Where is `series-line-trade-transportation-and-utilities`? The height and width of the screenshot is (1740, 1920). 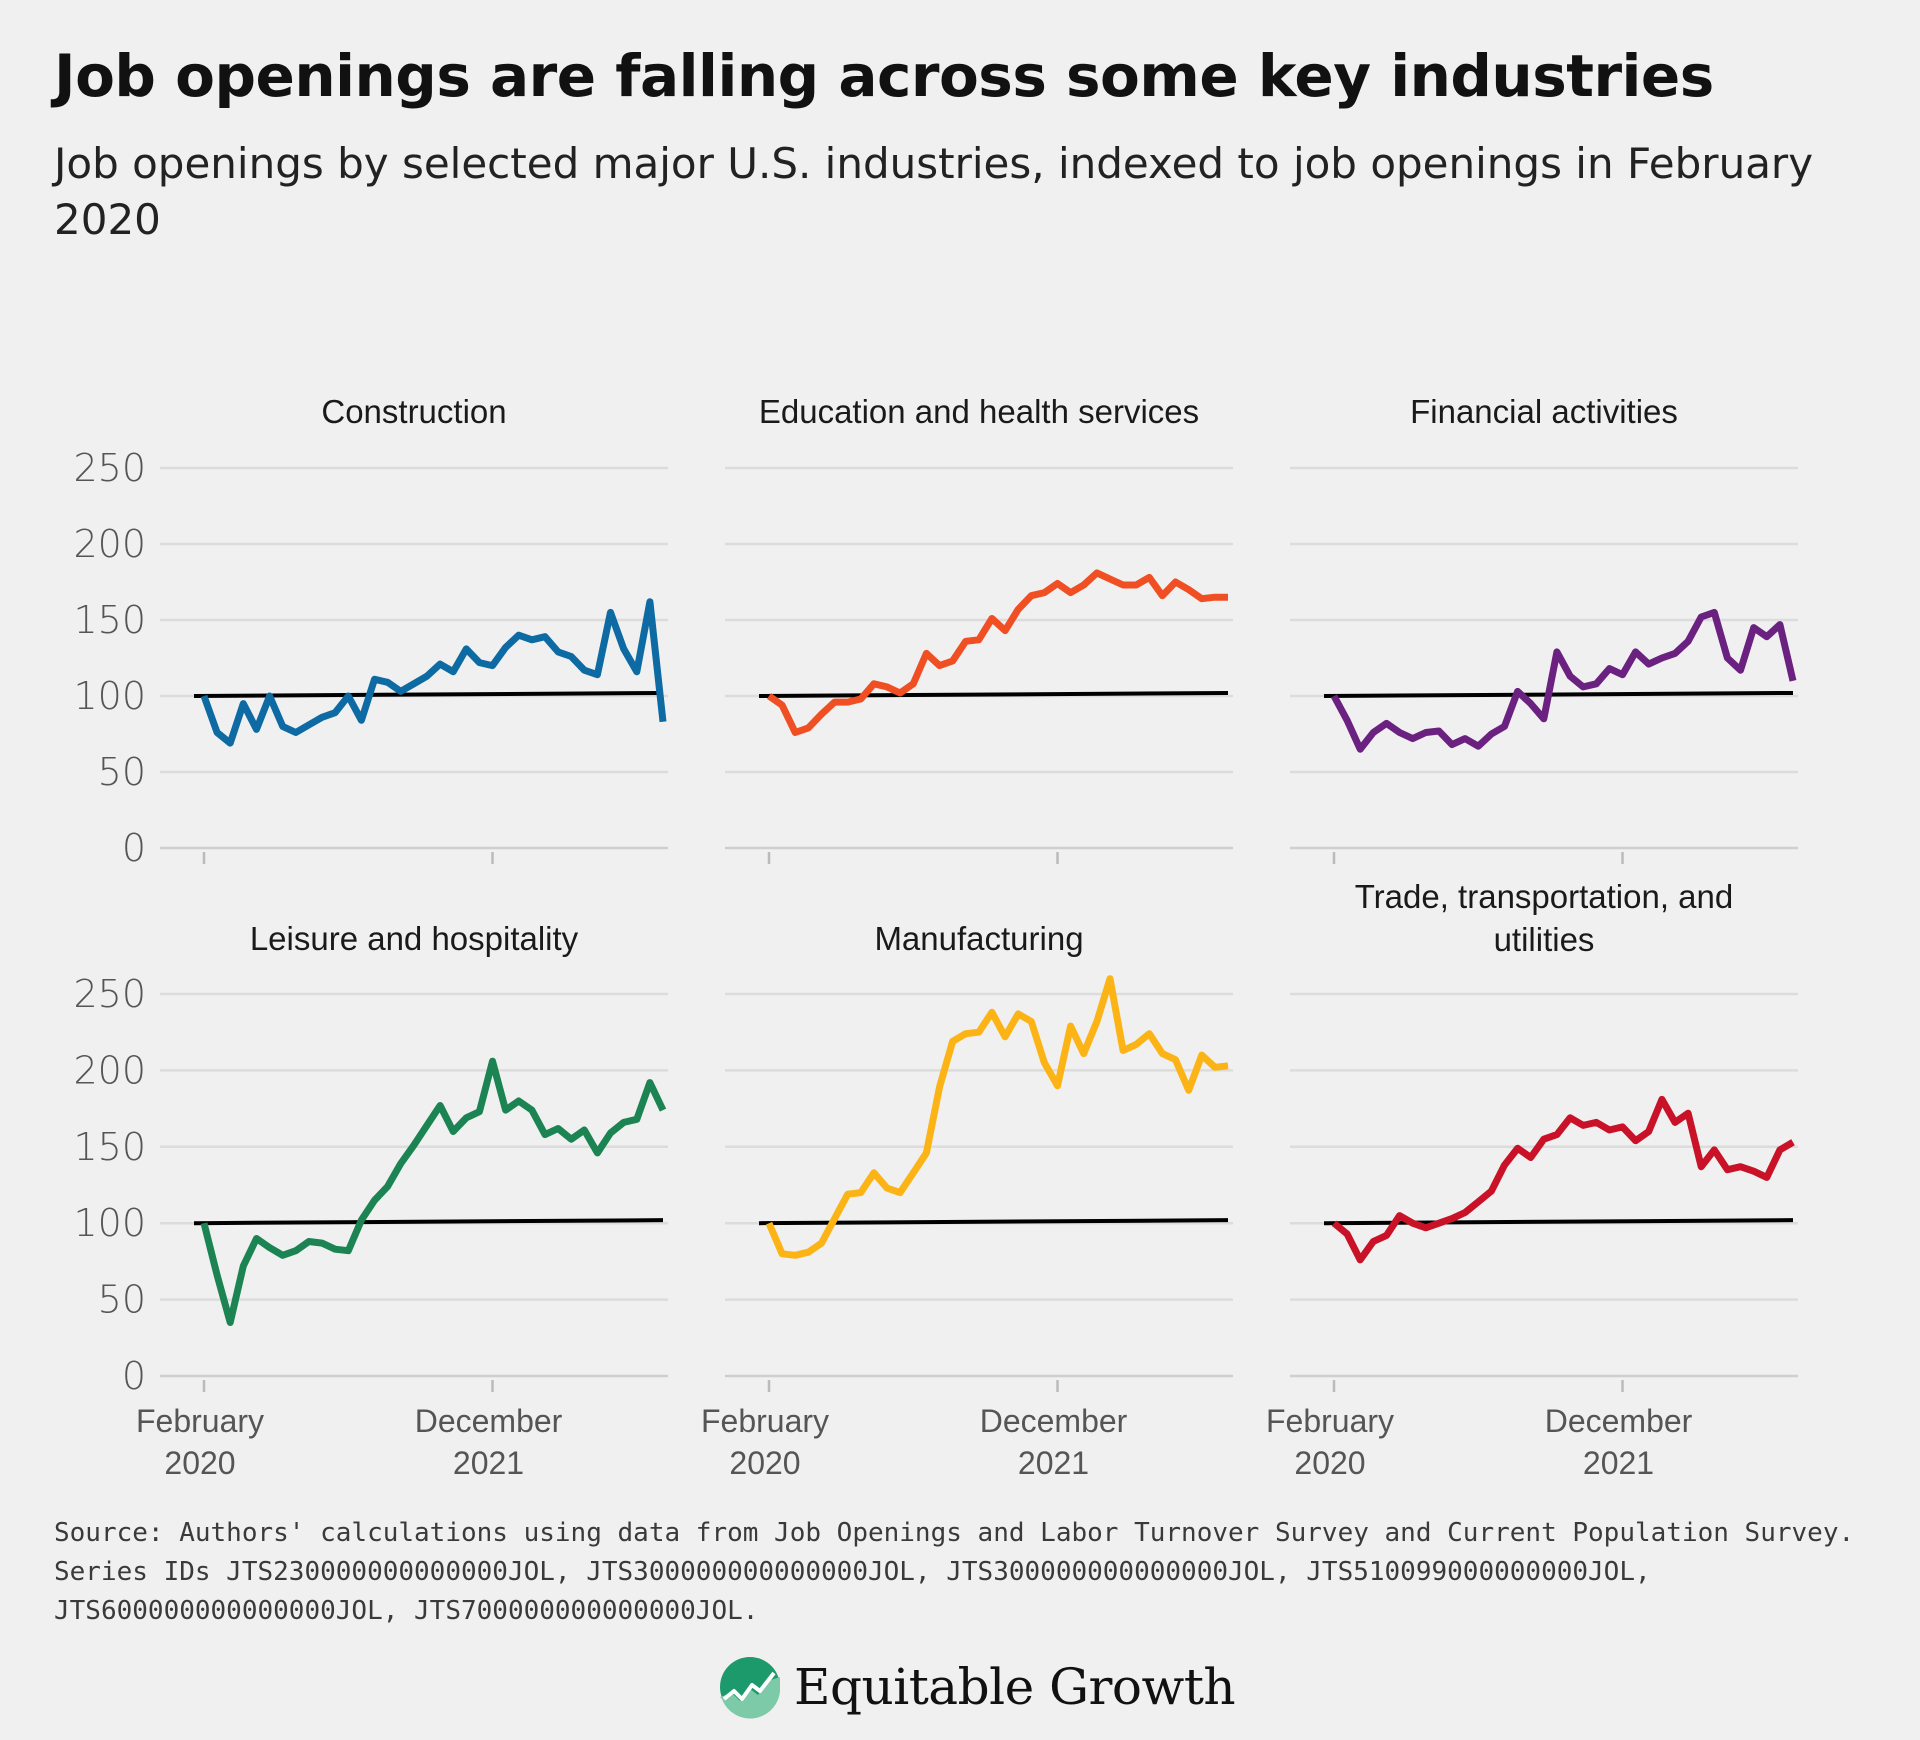
series-line-trade-transportation-and-utilities is located at coordinates (1563, 1179).